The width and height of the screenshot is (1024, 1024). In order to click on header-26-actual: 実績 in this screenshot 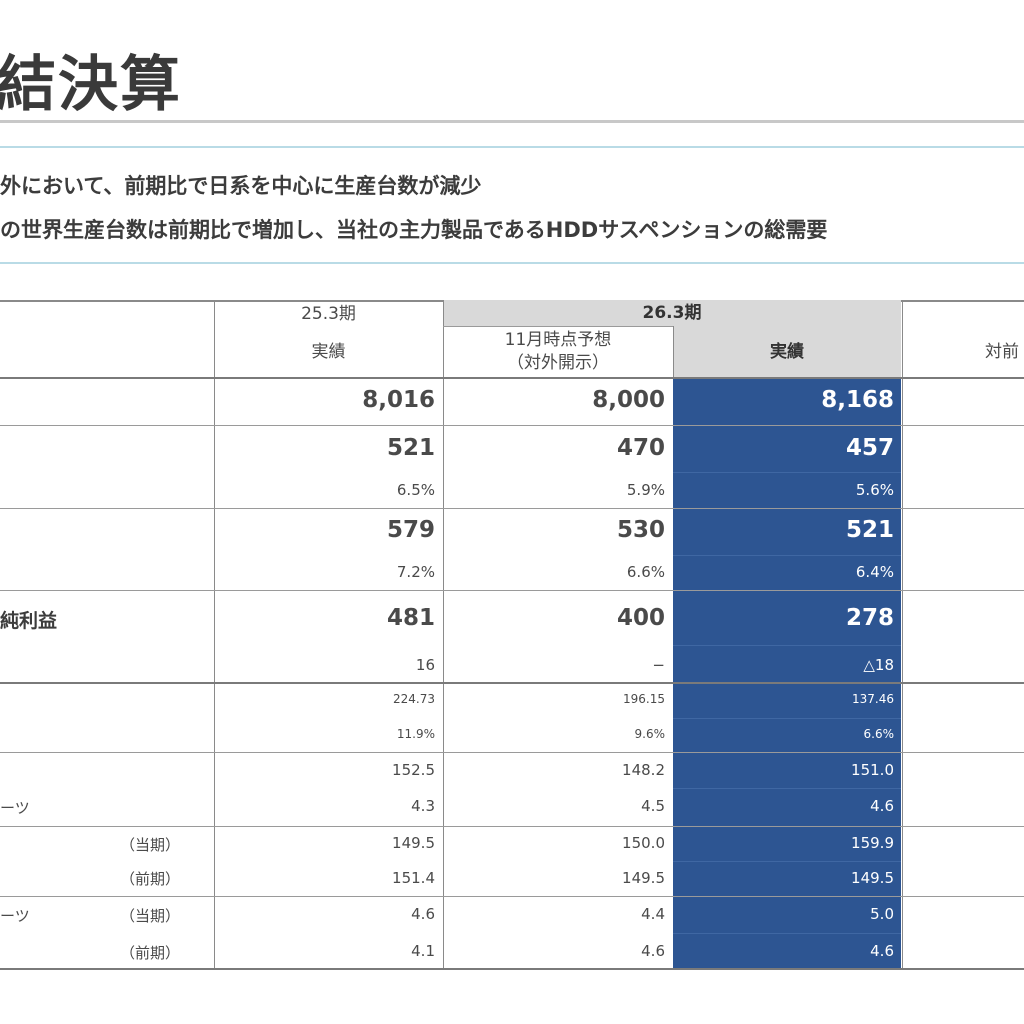, I will do `click(787, 352)`.